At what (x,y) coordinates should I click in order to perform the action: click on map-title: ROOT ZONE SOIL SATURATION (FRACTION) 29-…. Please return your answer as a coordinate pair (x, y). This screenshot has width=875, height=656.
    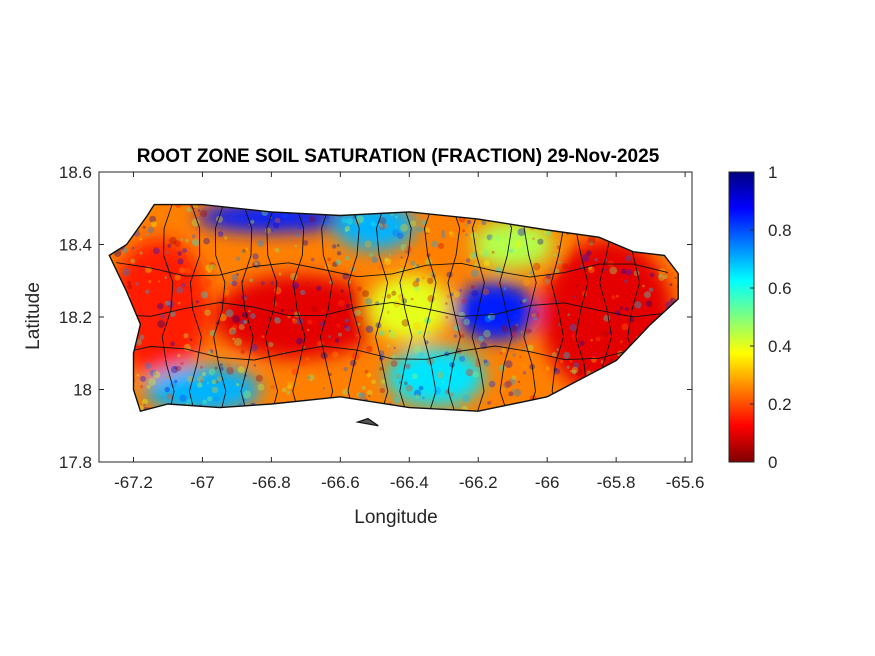
    Looking at the image, I should click on (398, 156).